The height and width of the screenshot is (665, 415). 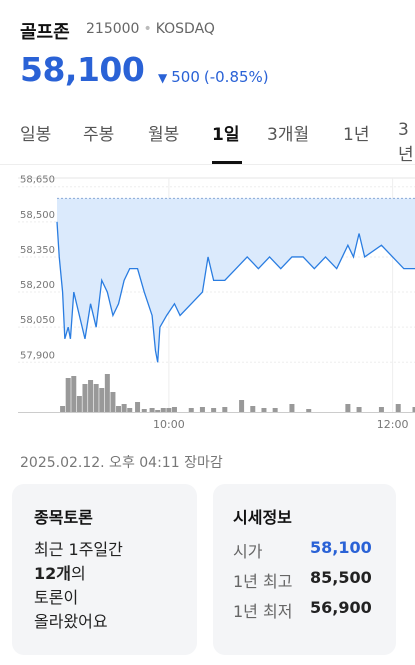 What do you see at coordinates (236, 77) in the screenshot?
I see `change-pct: (-0.85%)` at bounding box center [236, 77].